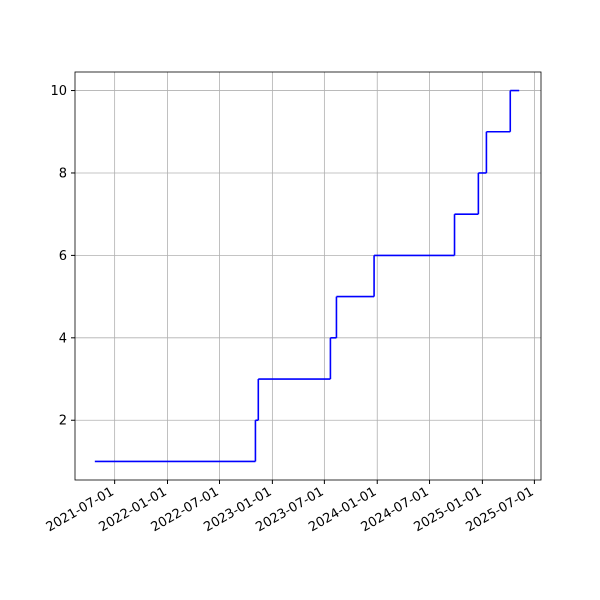 Image resolution: width=600 pixels, height=600 pixels. What do you see at coordinates (63, 173) in the screenshot?
I see `y-tick-label: 8` at bounding box center [63, 173].